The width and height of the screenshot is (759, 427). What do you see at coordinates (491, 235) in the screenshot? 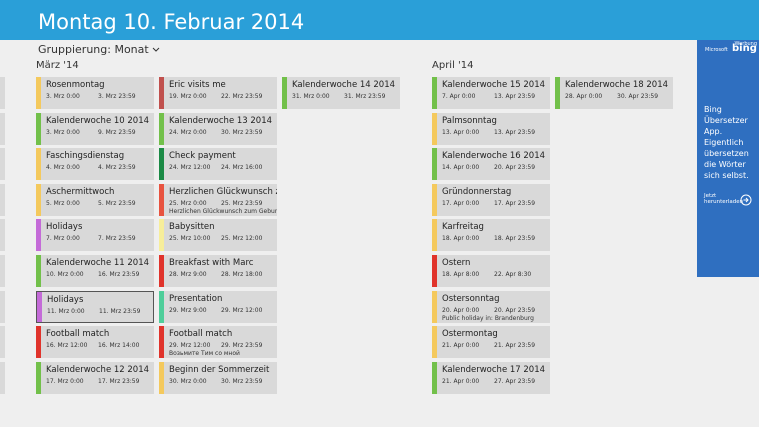
I see `event-card: Karfreitag 18. Apr 0:00 18. Apr 23:59` at bounding box center [491, 235].